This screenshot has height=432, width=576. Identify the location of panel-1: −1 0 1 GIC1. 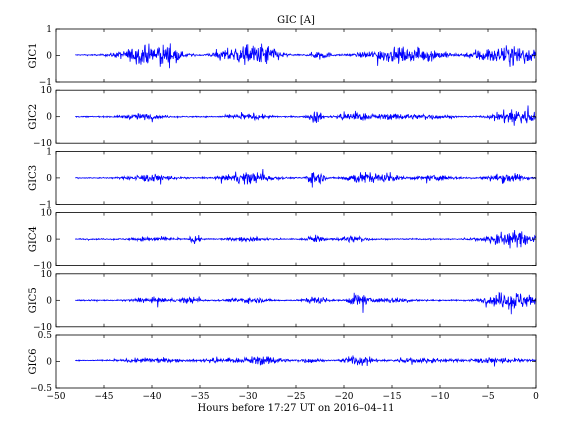
(282, 56).